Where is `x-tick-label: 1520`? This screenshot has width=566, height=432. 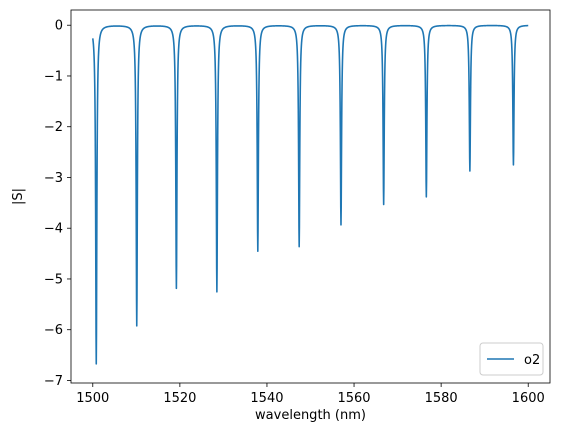
x-tick-label: 1520 is located at coordinates (179, 398).